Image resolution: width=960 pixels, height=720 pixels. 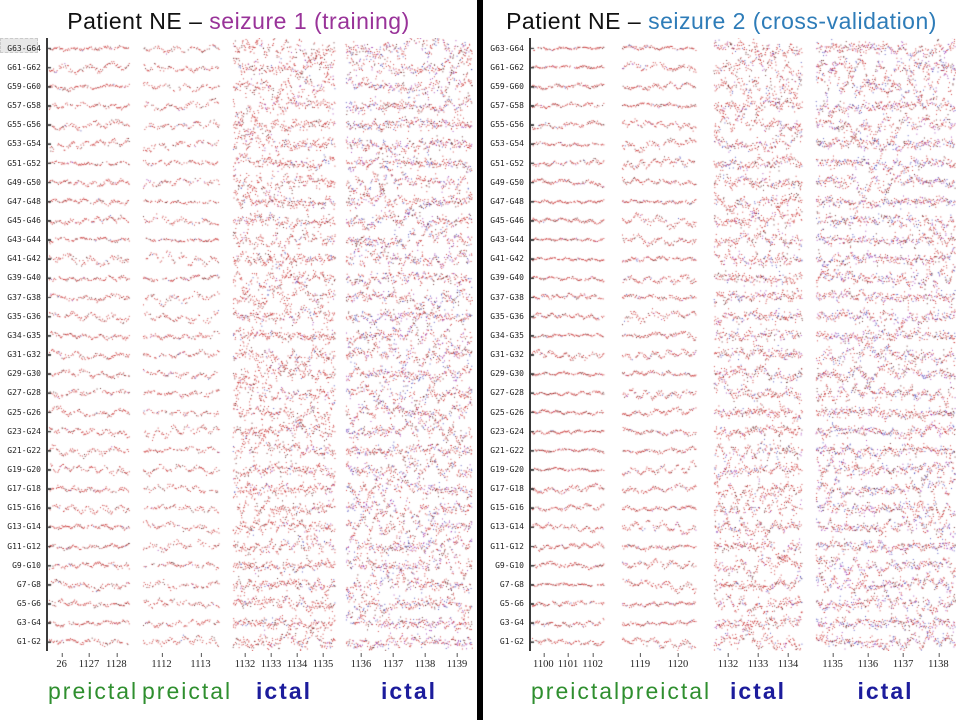 What do you see at coordinates (507, 470) in the screenshot?
I see `channel-label: G19-G20` at bounding box center [507, 470].